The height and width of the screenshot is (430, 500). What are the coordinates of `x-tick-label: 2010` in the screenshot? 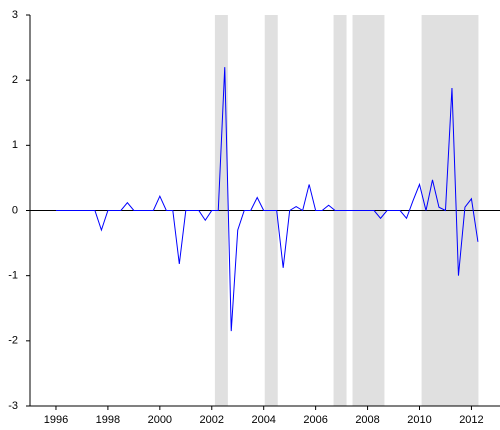 It's located at (419, 420).